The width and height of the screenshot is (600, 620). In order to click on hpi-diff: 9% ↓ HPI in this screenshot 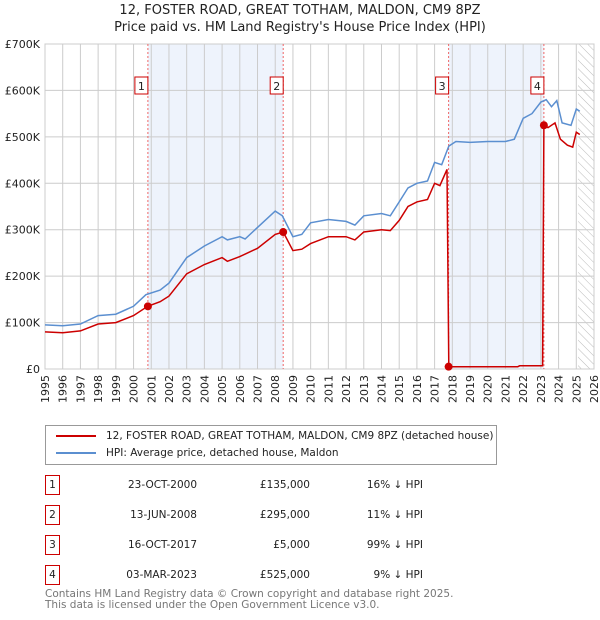, I will do `click(398, 575)`.